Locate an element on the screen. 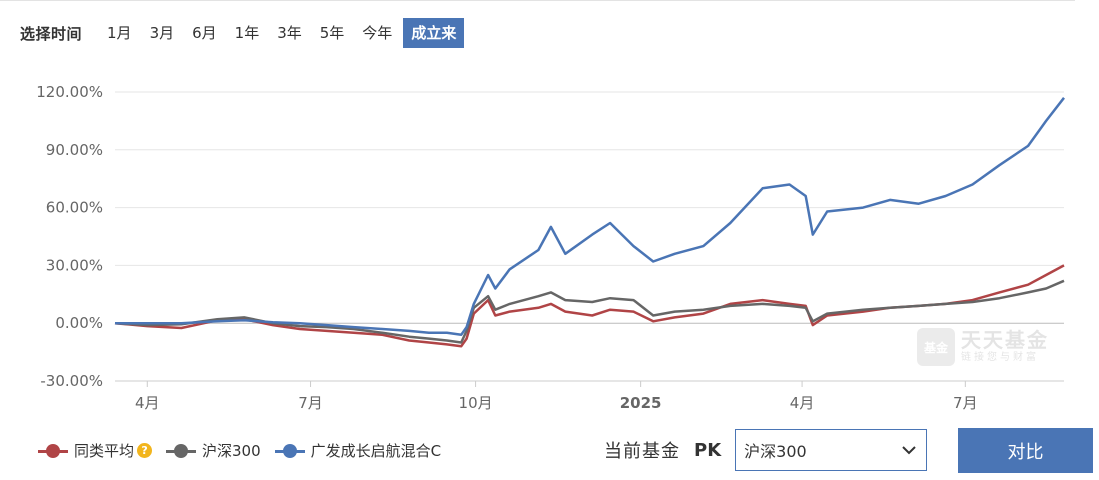 The image size is (1099, 480). legend-item-fund: 广发成长启航混合C is located at coordinates (358, 450).